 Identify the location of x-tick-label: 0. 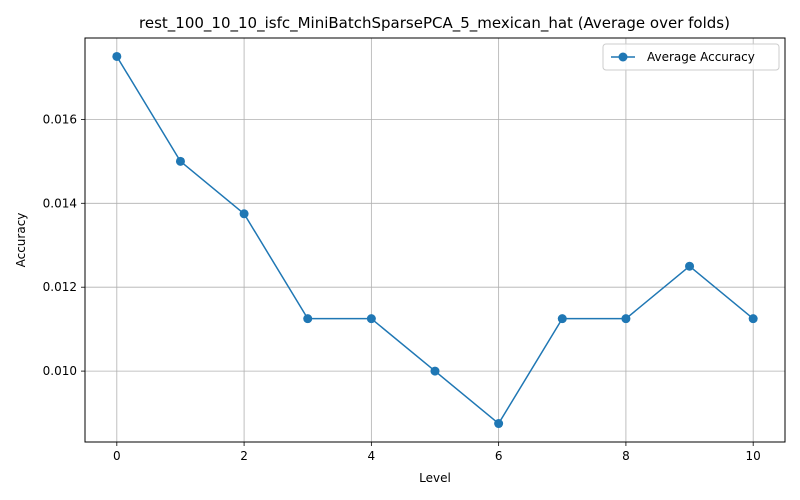
(117, 456).